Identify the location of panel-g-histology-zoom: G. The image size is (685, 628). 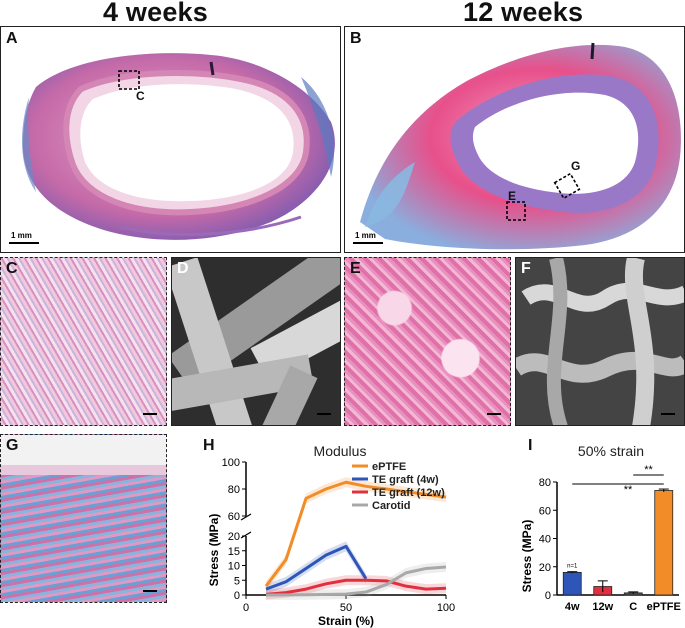
(83, 518).